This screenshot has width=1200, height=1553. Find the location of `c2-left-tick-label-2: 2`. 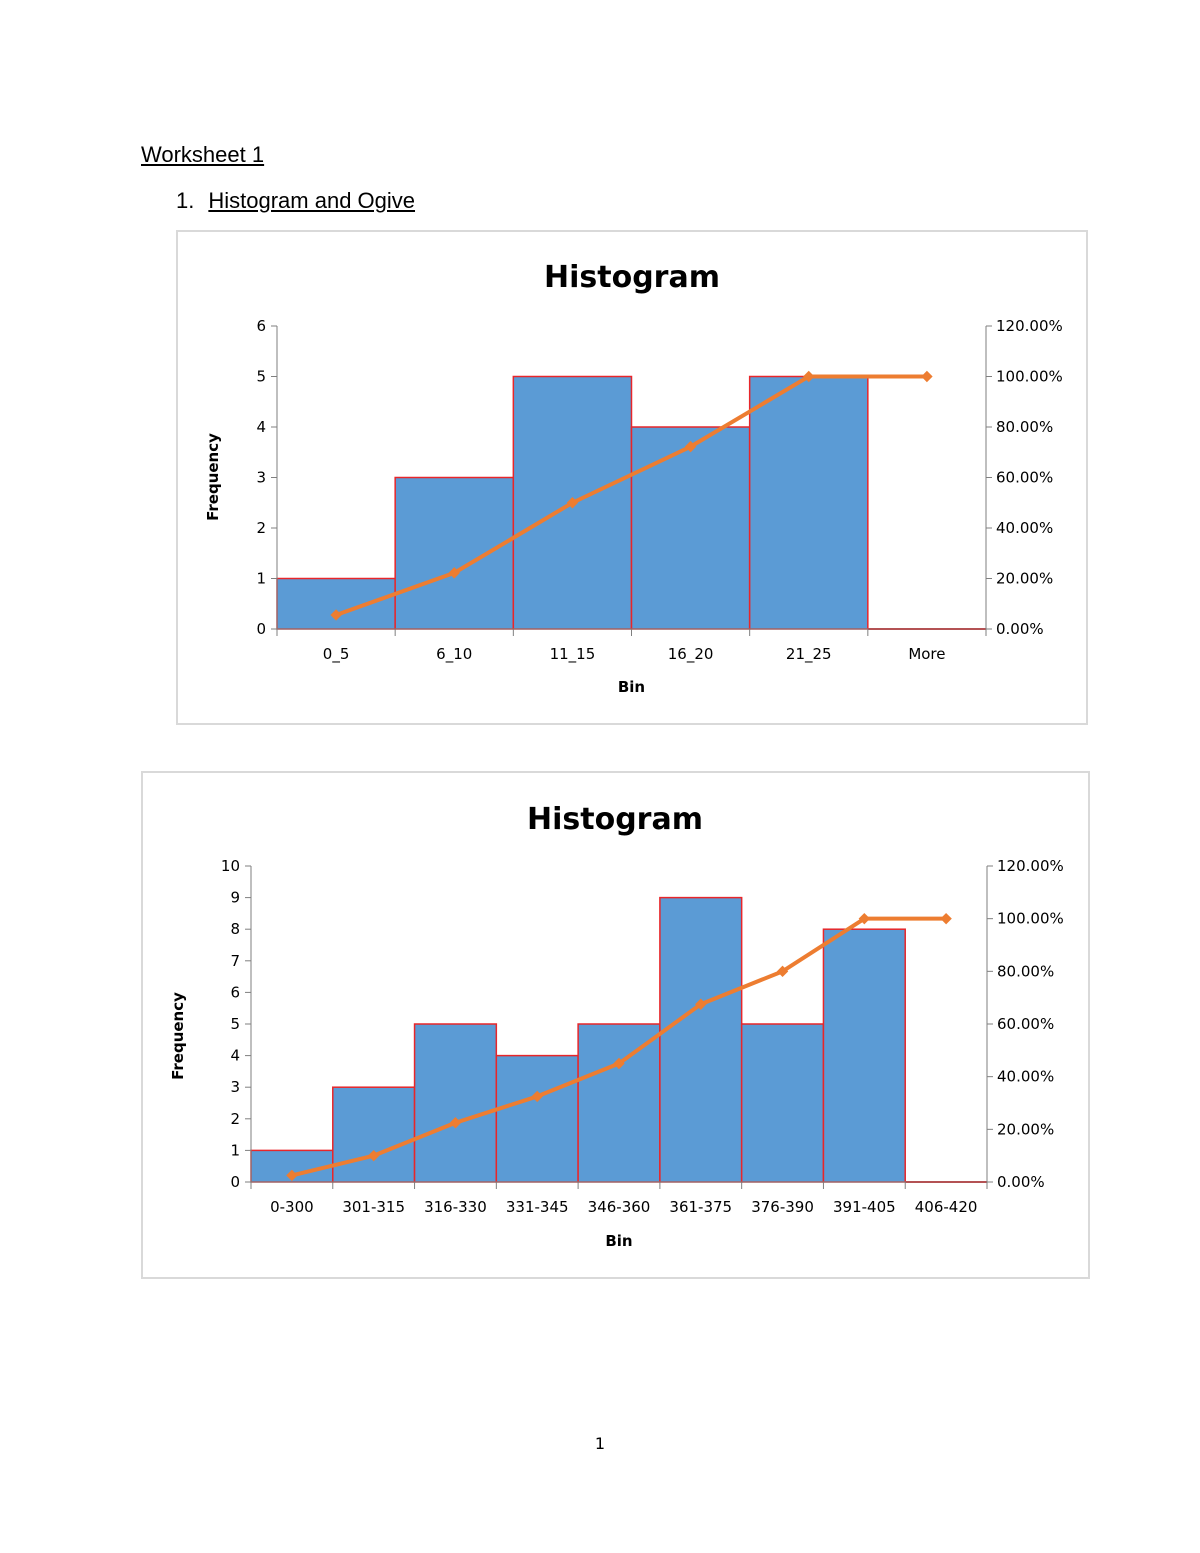

c2-left-tick-label-2: 2 is located at coordinates (235, 1119).